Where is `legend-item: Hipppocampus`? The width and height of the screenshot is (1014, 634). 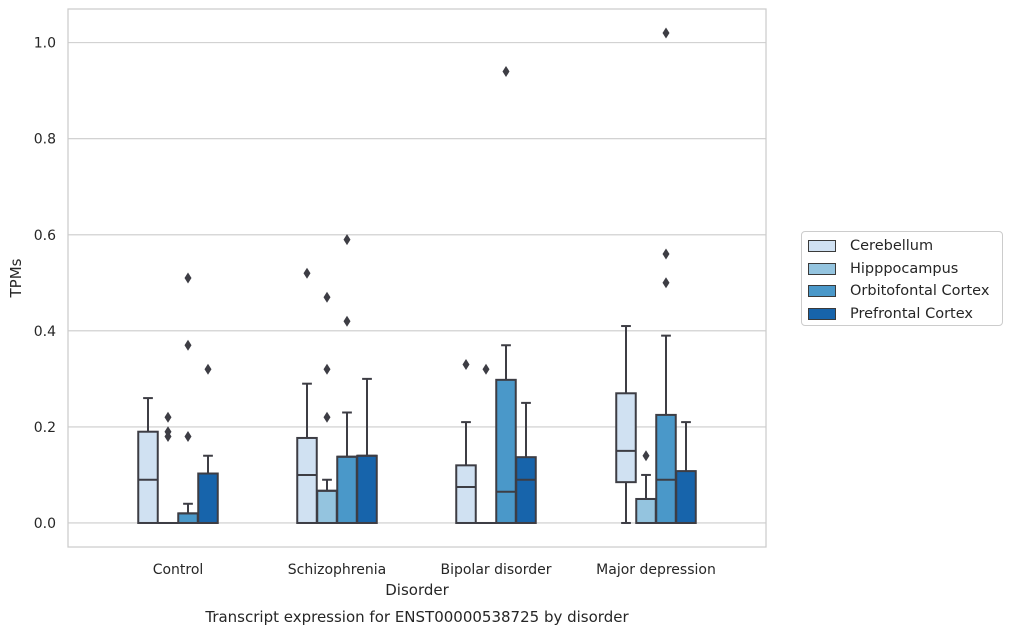 legend-item: Hipppocampus is located at coordinates (902, 269).